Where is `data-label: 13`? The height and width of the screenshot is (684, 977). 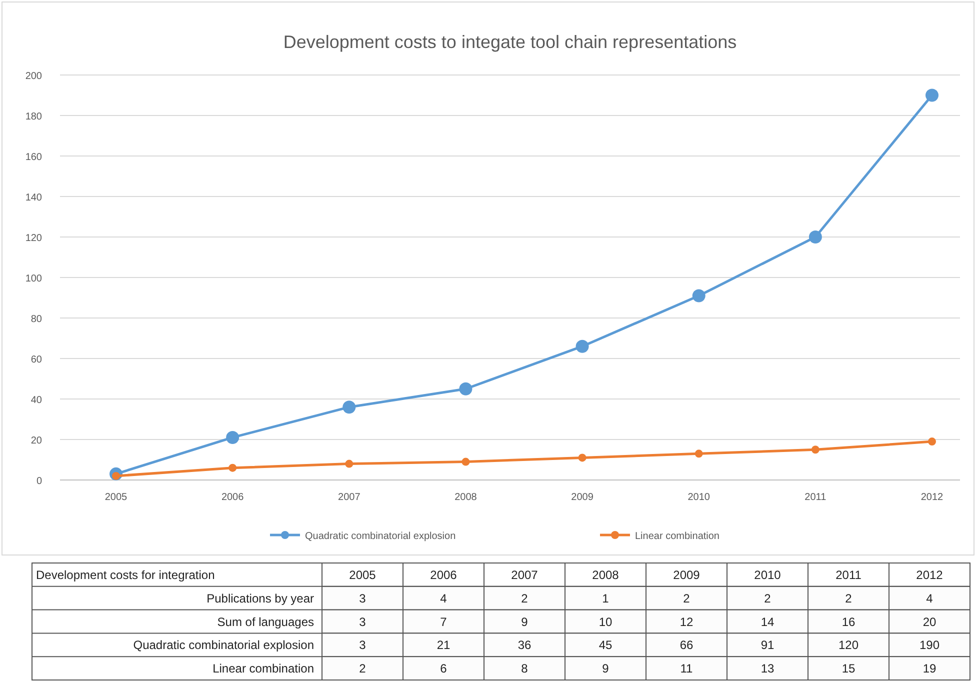
data-label: 13 is located at coordinates (767, 669).